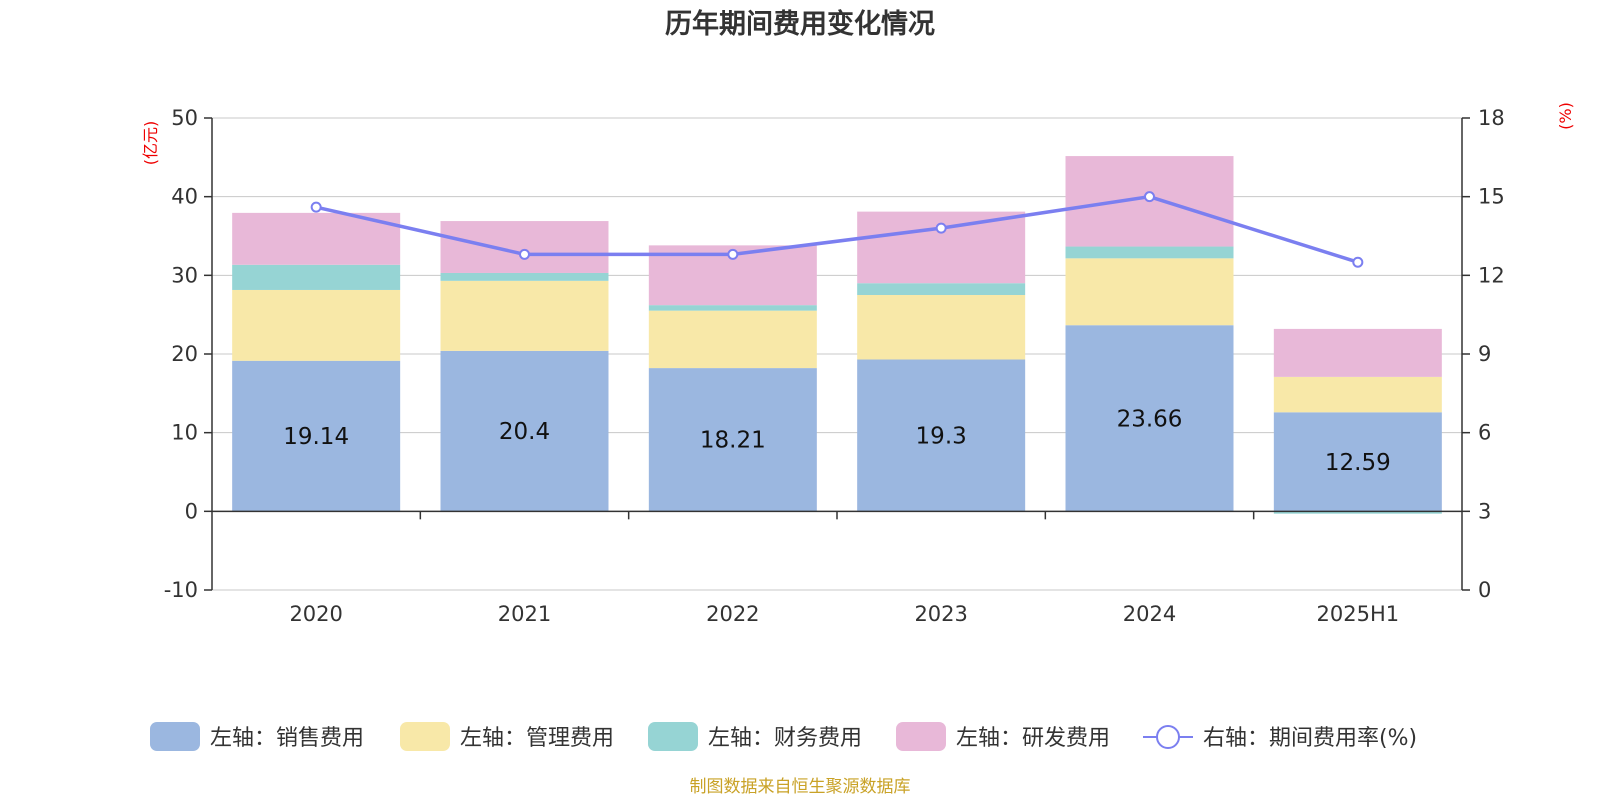  Describe the element at coordinates (1484, 354) in the screenshot. I see `right-axis-tick-label: 9` at that location.